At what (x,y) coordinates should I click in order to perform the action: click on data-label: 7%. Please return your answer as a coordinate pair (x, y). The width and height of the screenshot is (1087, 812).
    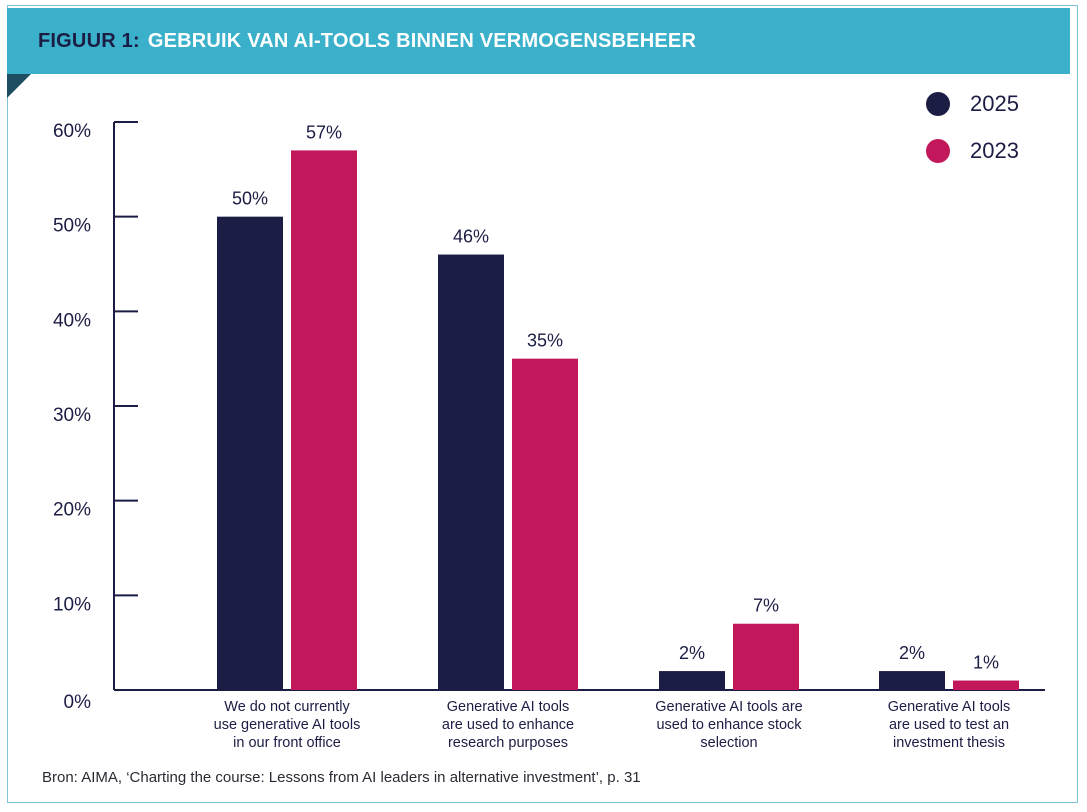
    Looking at the image, I should click on (766, 606).